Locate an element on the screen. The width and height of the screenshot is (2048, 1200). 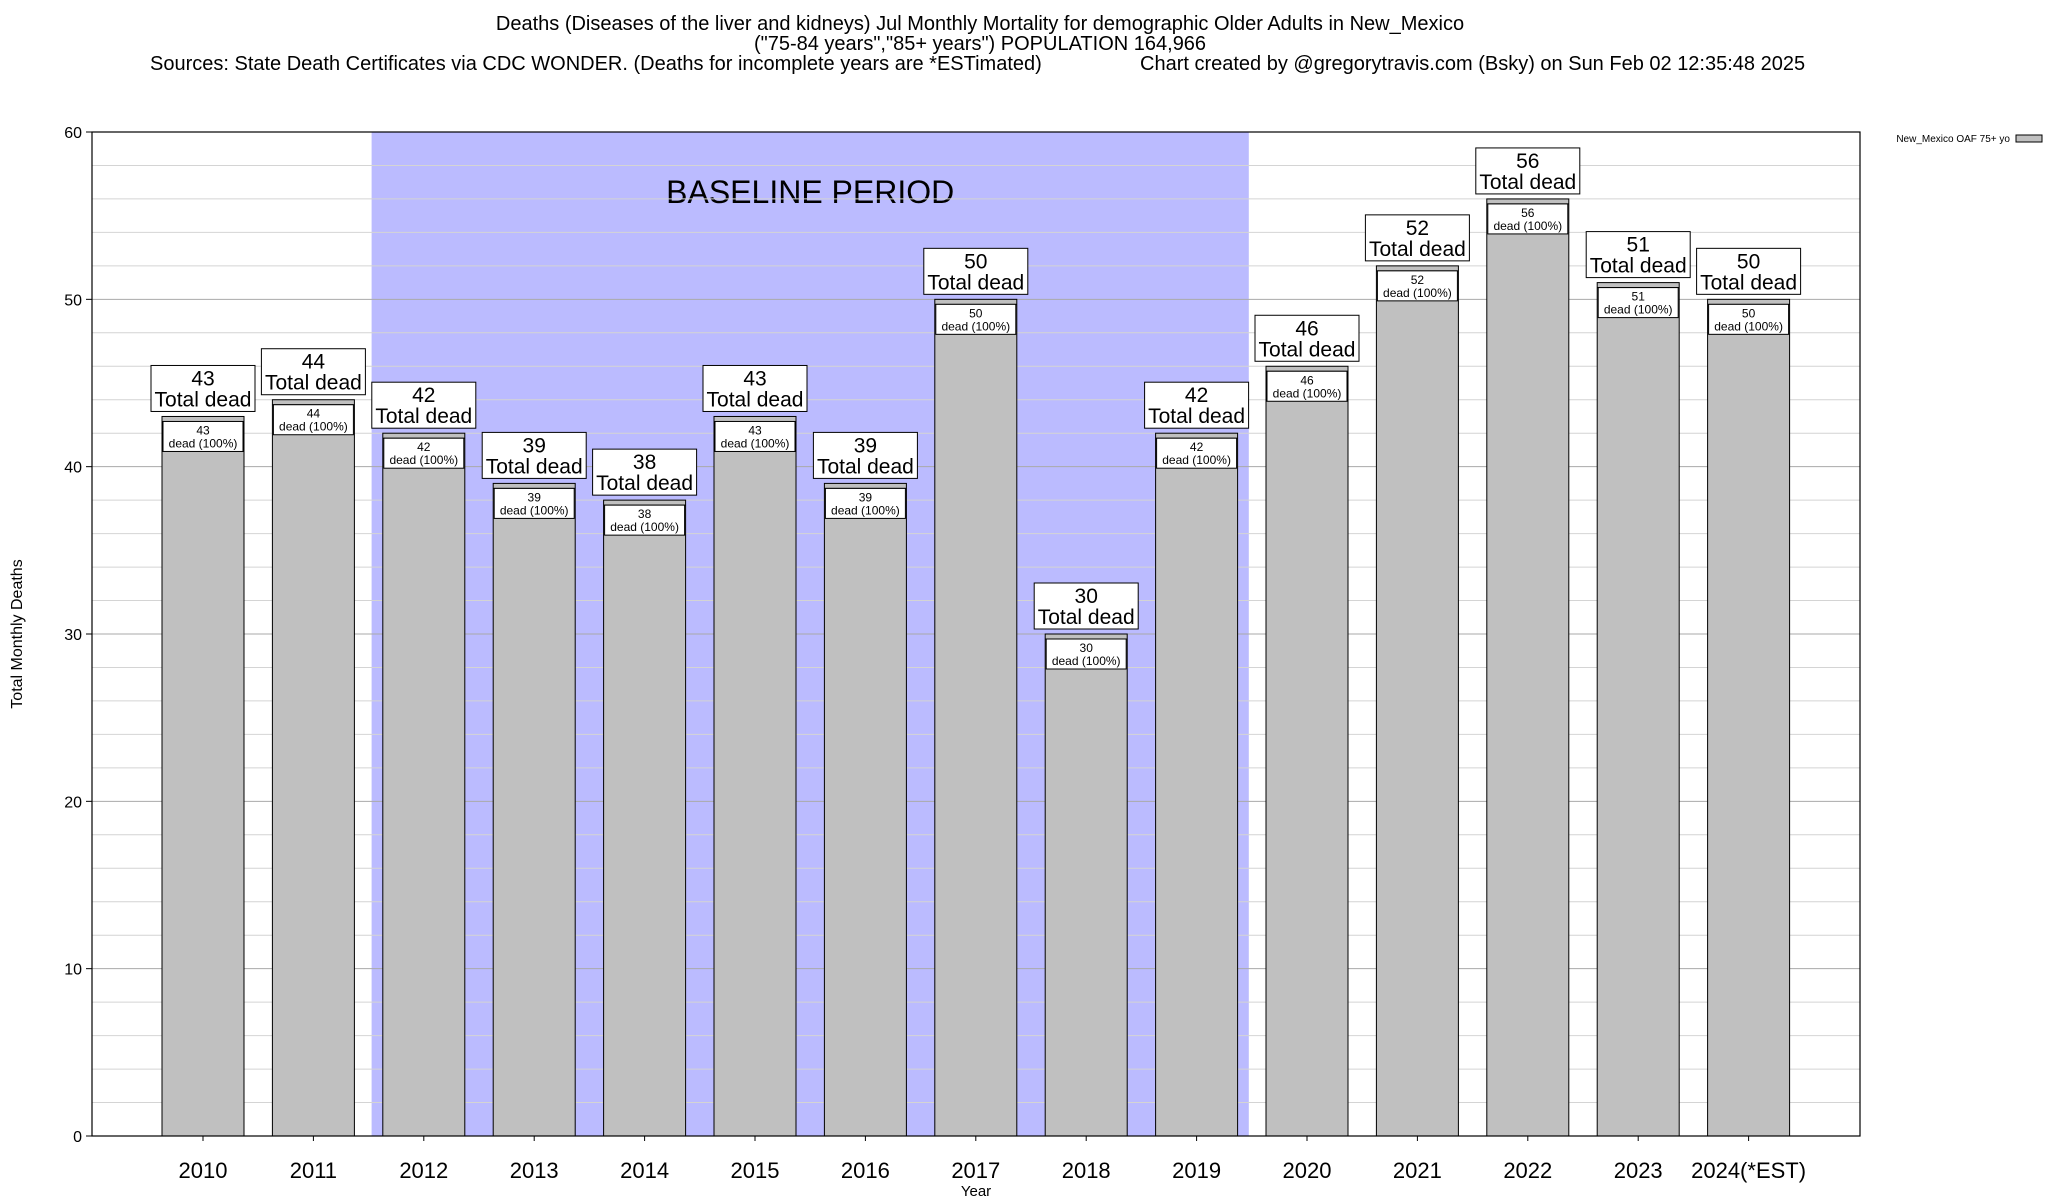
bar-inner-value: 52 is located at coordinates (1418, 280).